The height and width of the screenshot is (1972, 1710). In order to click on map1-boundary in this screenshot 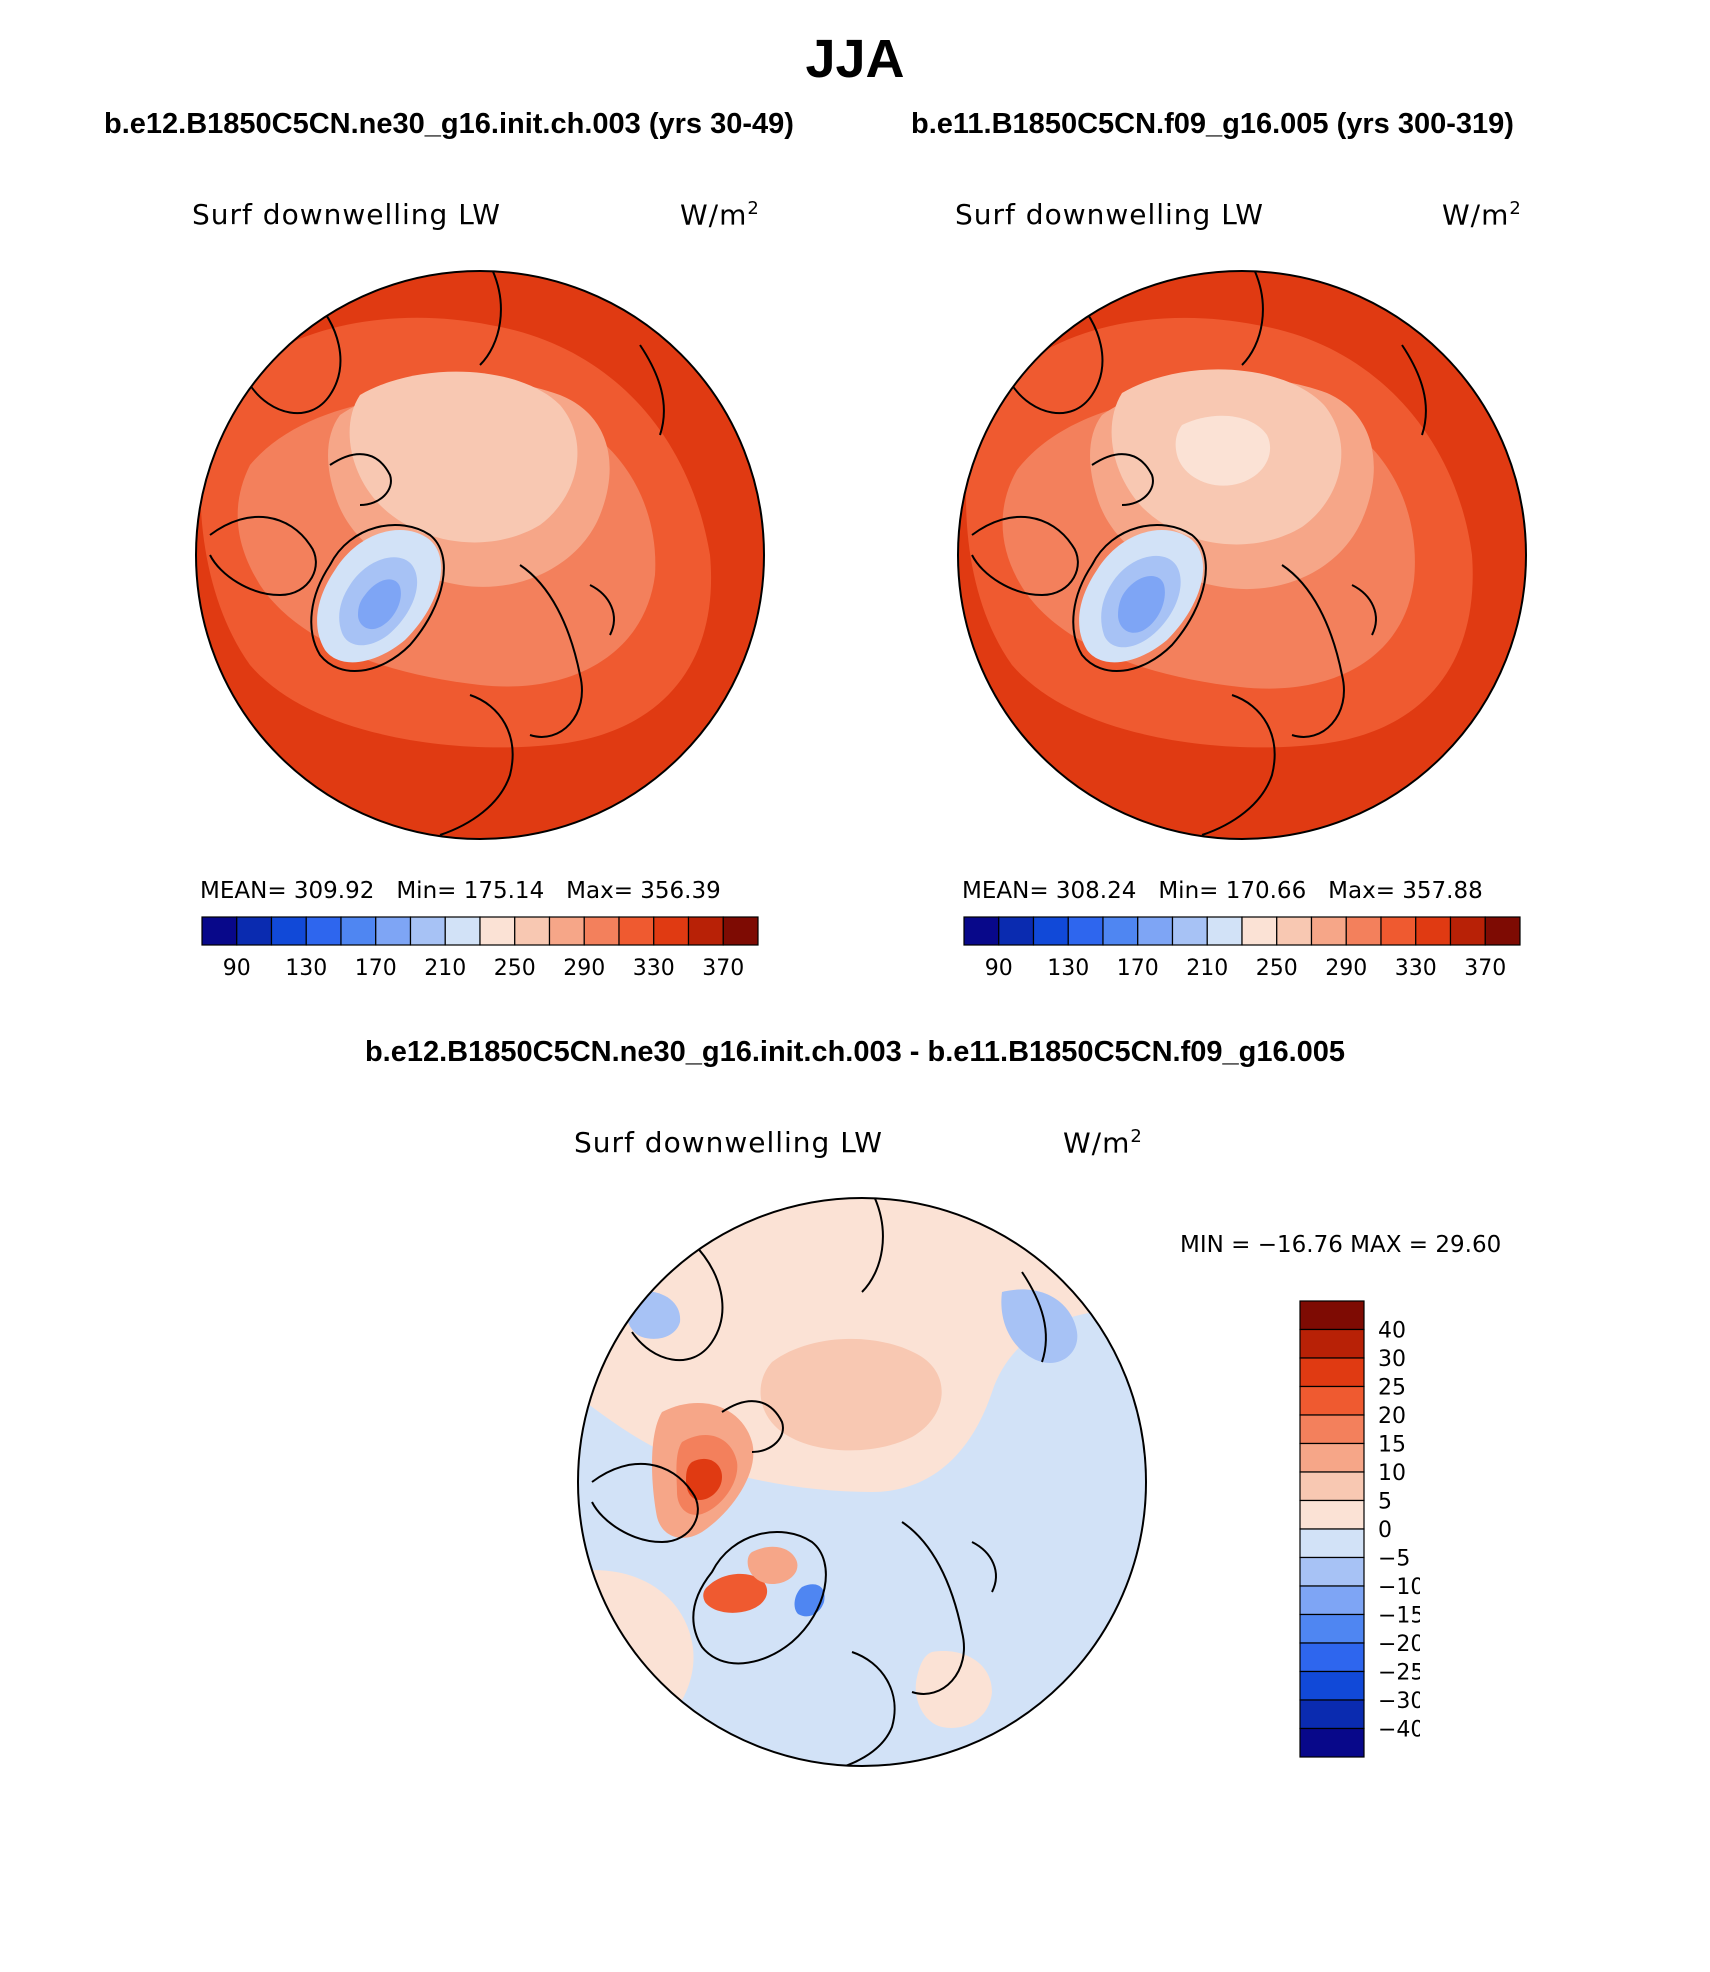, I will do `click(480, 555)`.